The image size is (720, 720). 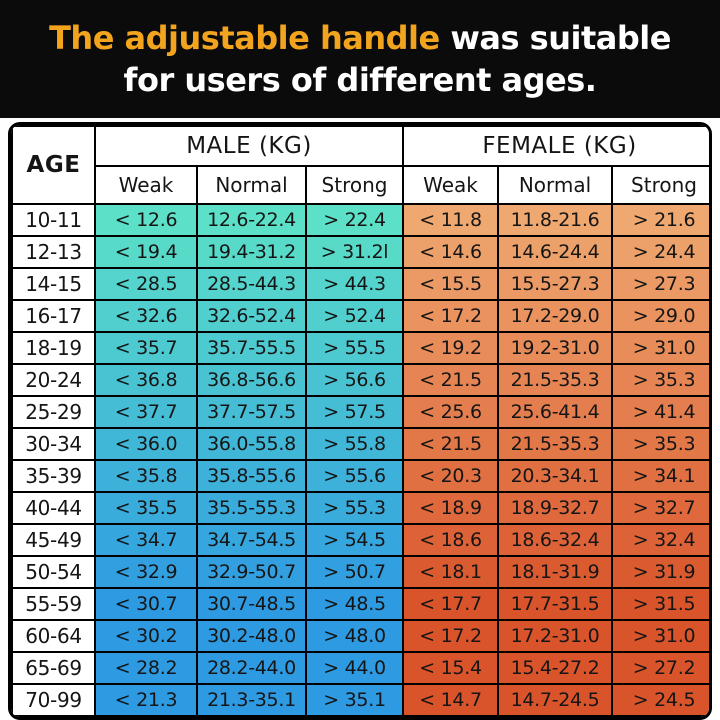 I want to click on female-strong-cell: > 27.3, so click(x=659, y=284).